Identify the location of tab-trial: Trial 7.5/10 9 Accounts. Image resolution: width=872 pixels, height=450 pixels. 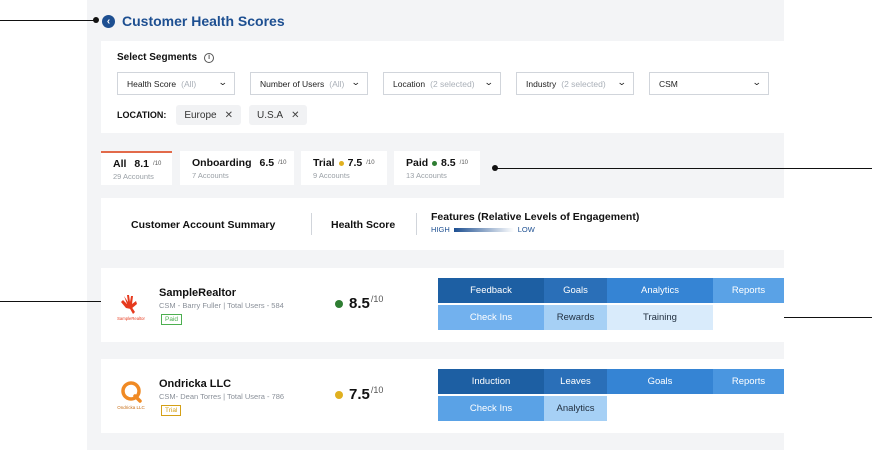
(344, 168).